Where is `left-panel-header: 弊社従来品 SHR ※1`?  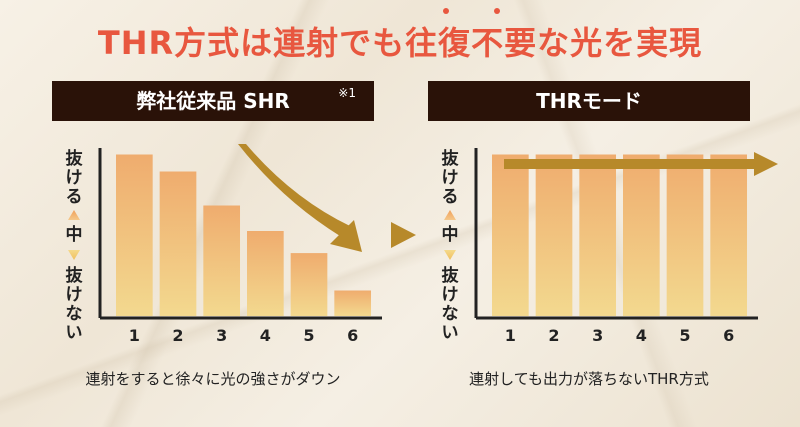 left-panel-header: 弊社従来品 SHR ※1 is located at coordinates (213, 101).